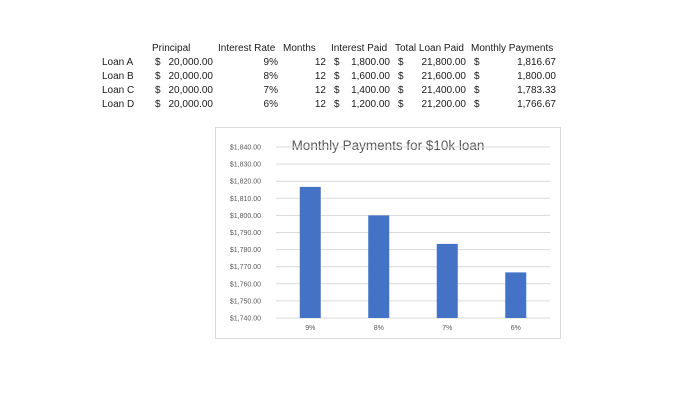 This screenshot has height=418, width=686. What do you see at coordinates (270, 76) in the screenshot?
I see `rate-cell: 8%` at bounding box center [270, 76].